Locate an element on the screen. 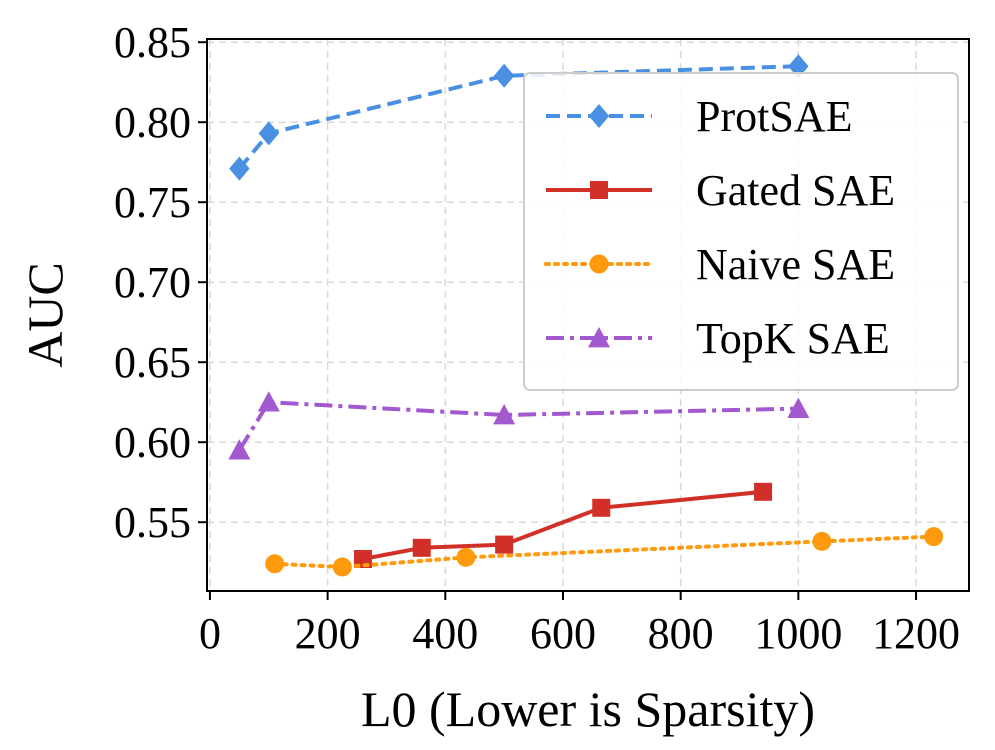 The image size is (995, 750). y-tick-label: 0.75 is located at coordinates (152, 202).